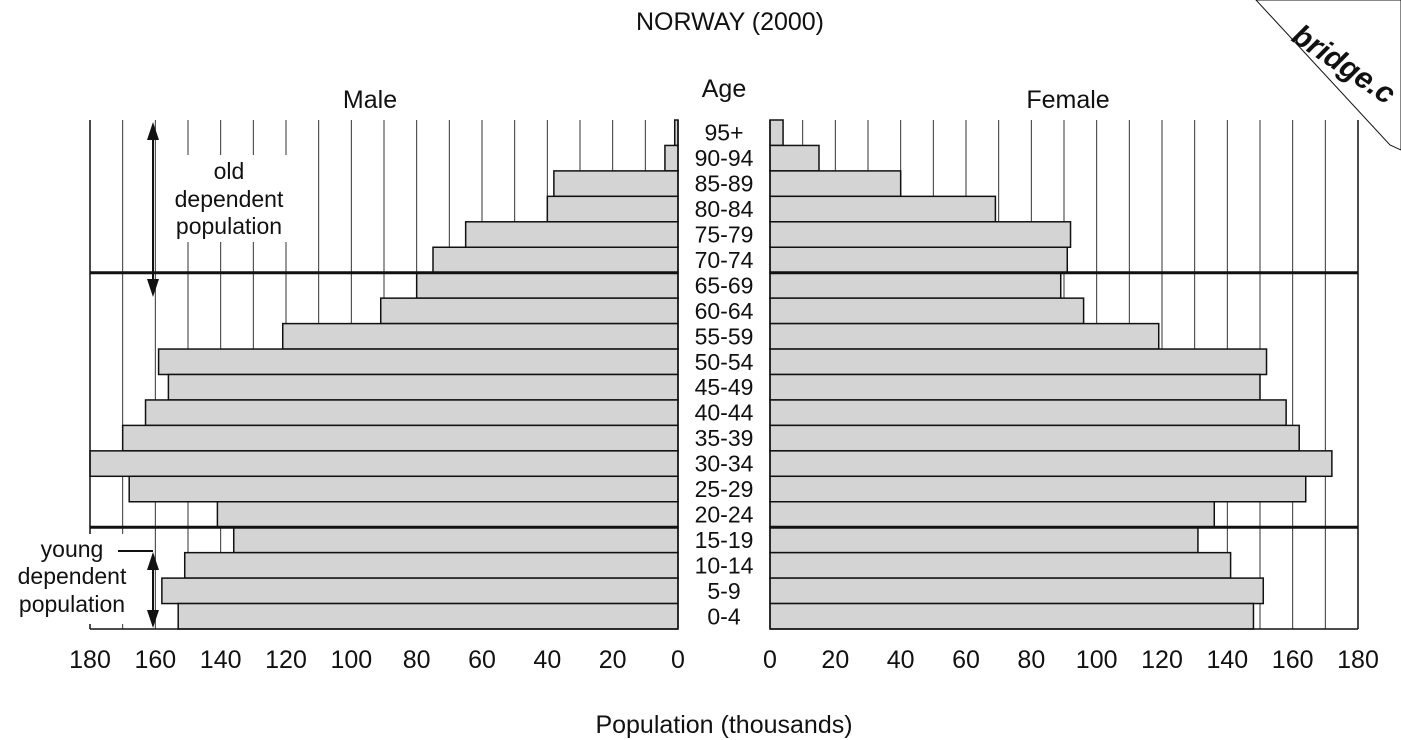 The image size is (1401, 740). Describe the element at coordinates (723, 725) in the screenshot. I see `x-axis-label: Population (thousands)` at that location.